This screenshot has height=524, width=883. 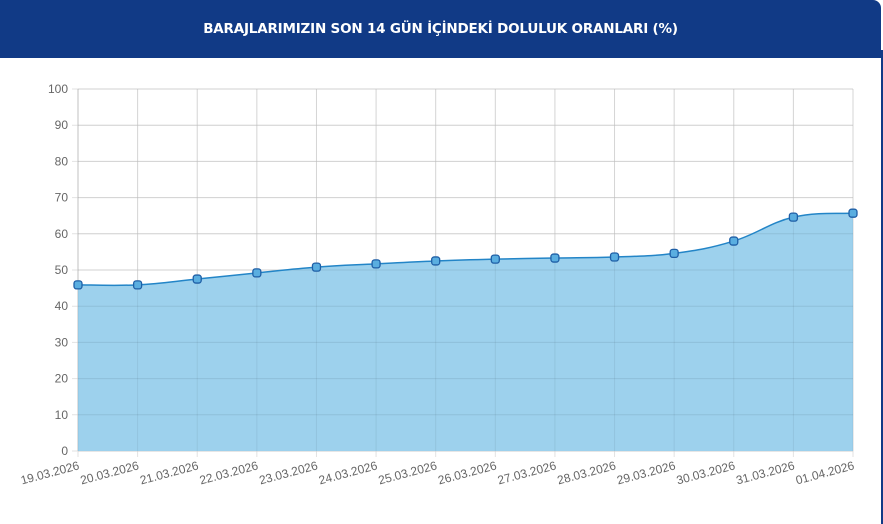 What do you see at coordinates (646, 472) in the screenshot?
I see `x-tick-label: 29.03.2026` at bounding box center [646, 472].